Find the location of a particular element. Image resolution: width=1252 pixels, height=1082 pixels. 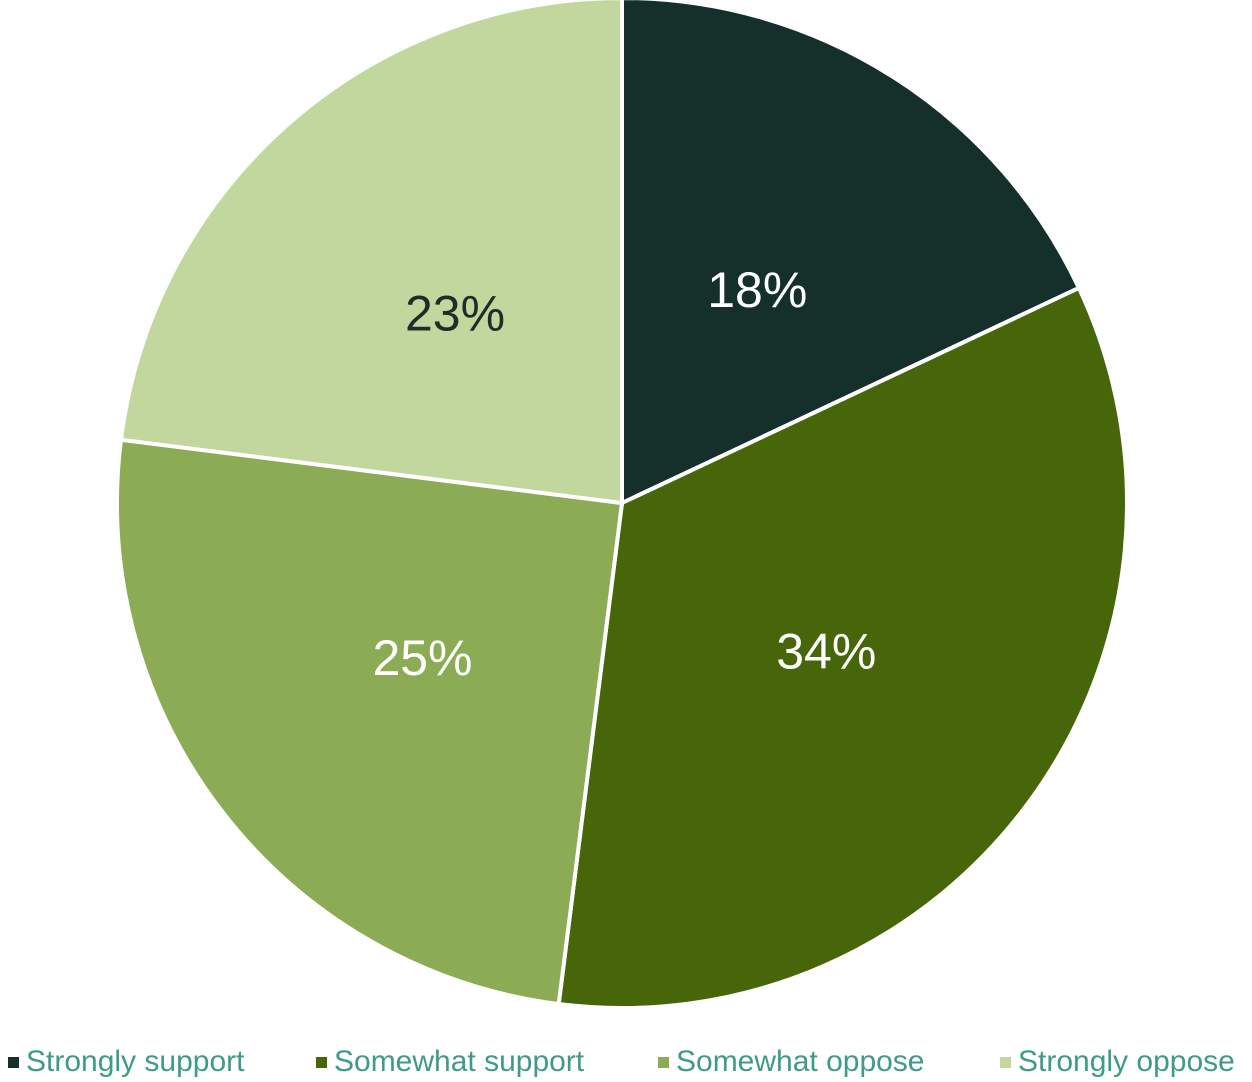

legend-swatch-strongly-support is located at coordinates (13, 1062).